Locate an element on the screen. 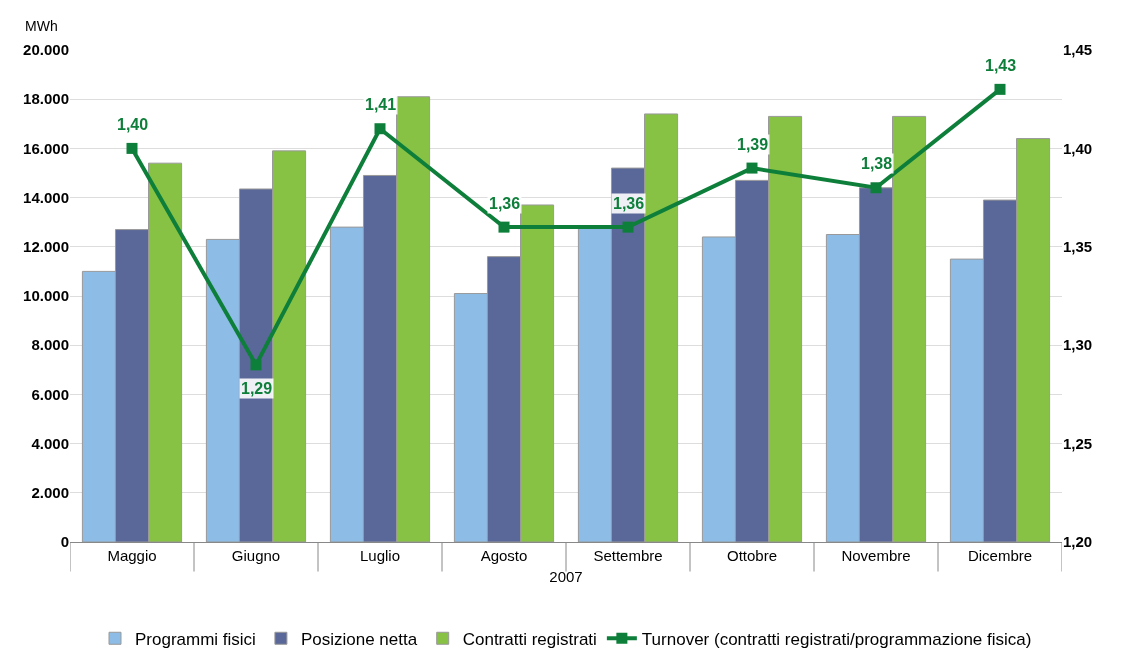  y-tick-label: 20.000 is located at coordinates (46, 50).